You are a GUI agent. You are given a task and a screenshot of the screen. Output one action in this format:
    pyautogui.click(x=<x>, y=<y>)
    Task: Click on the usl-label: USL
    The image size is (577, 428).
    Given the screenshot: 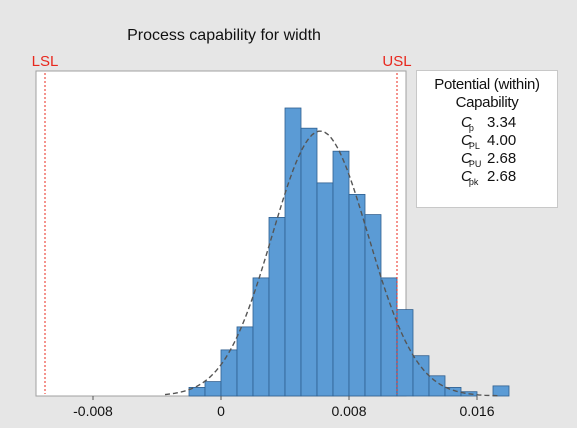 What is the action you would take?
    pyautogui.click(x=396, y=61)
    